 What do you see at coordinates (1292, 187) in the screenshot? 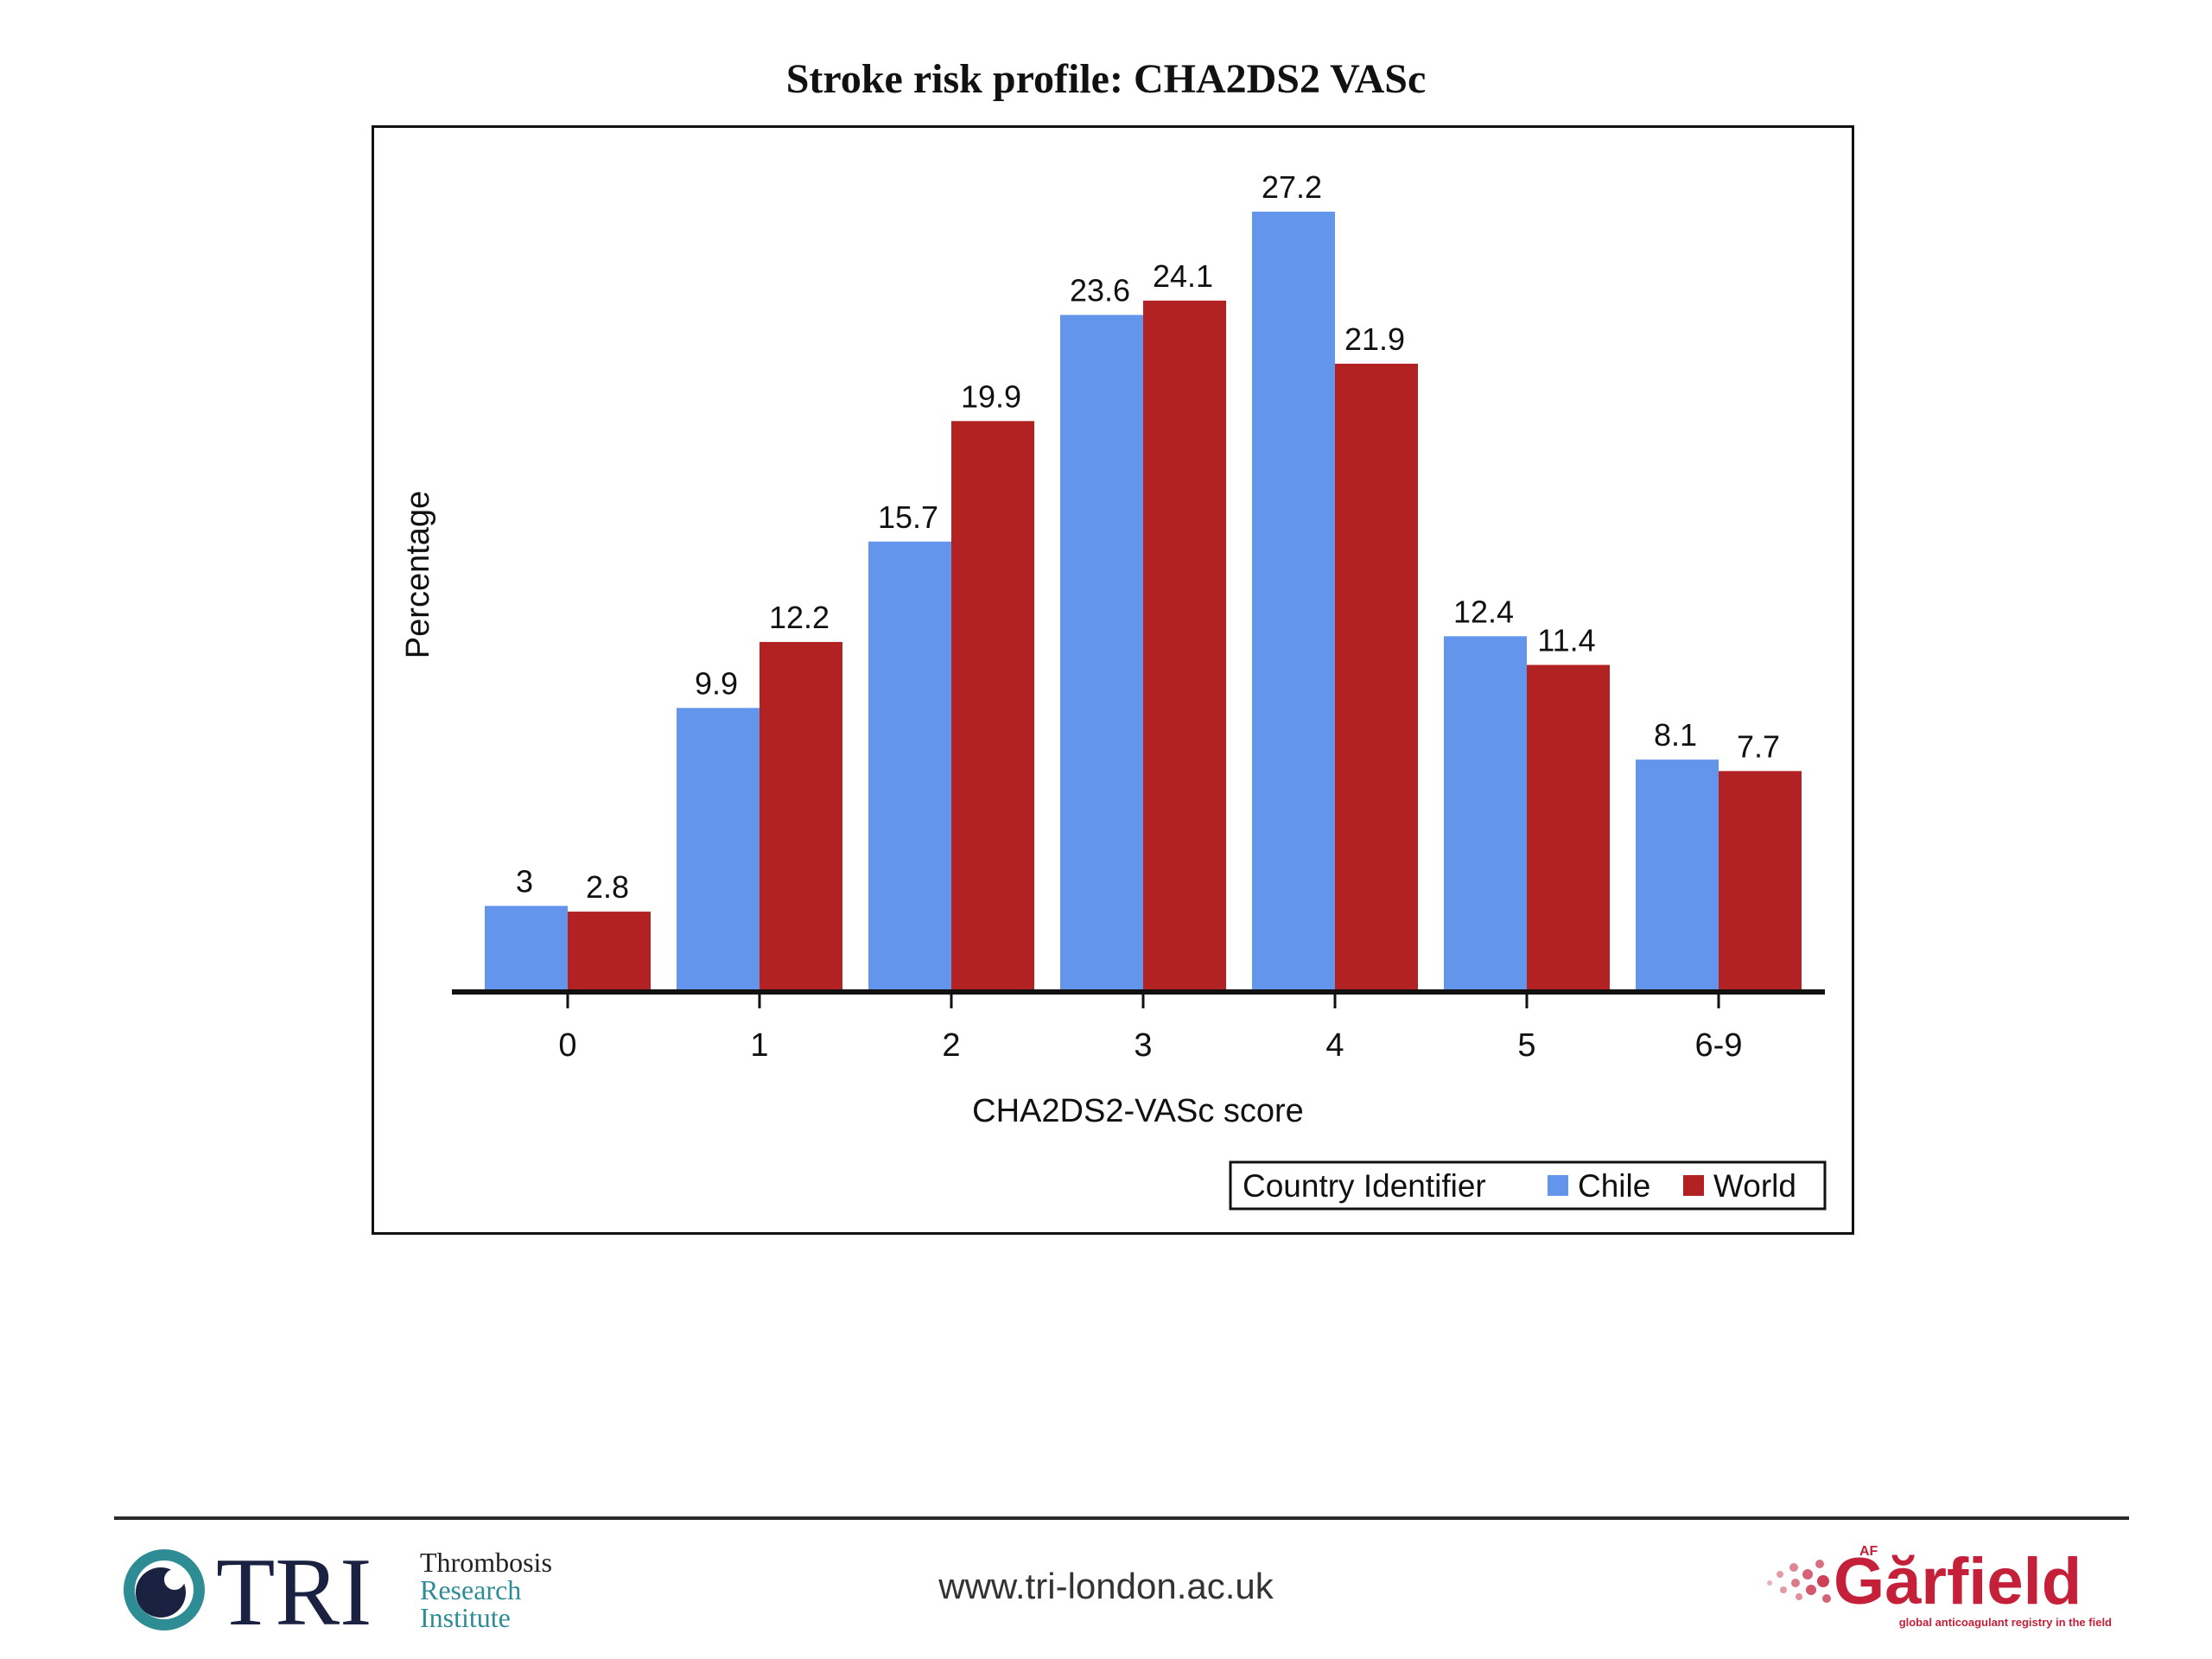
I see `value-label-chile-4: 27.2` at bounding box center [1292, 187].